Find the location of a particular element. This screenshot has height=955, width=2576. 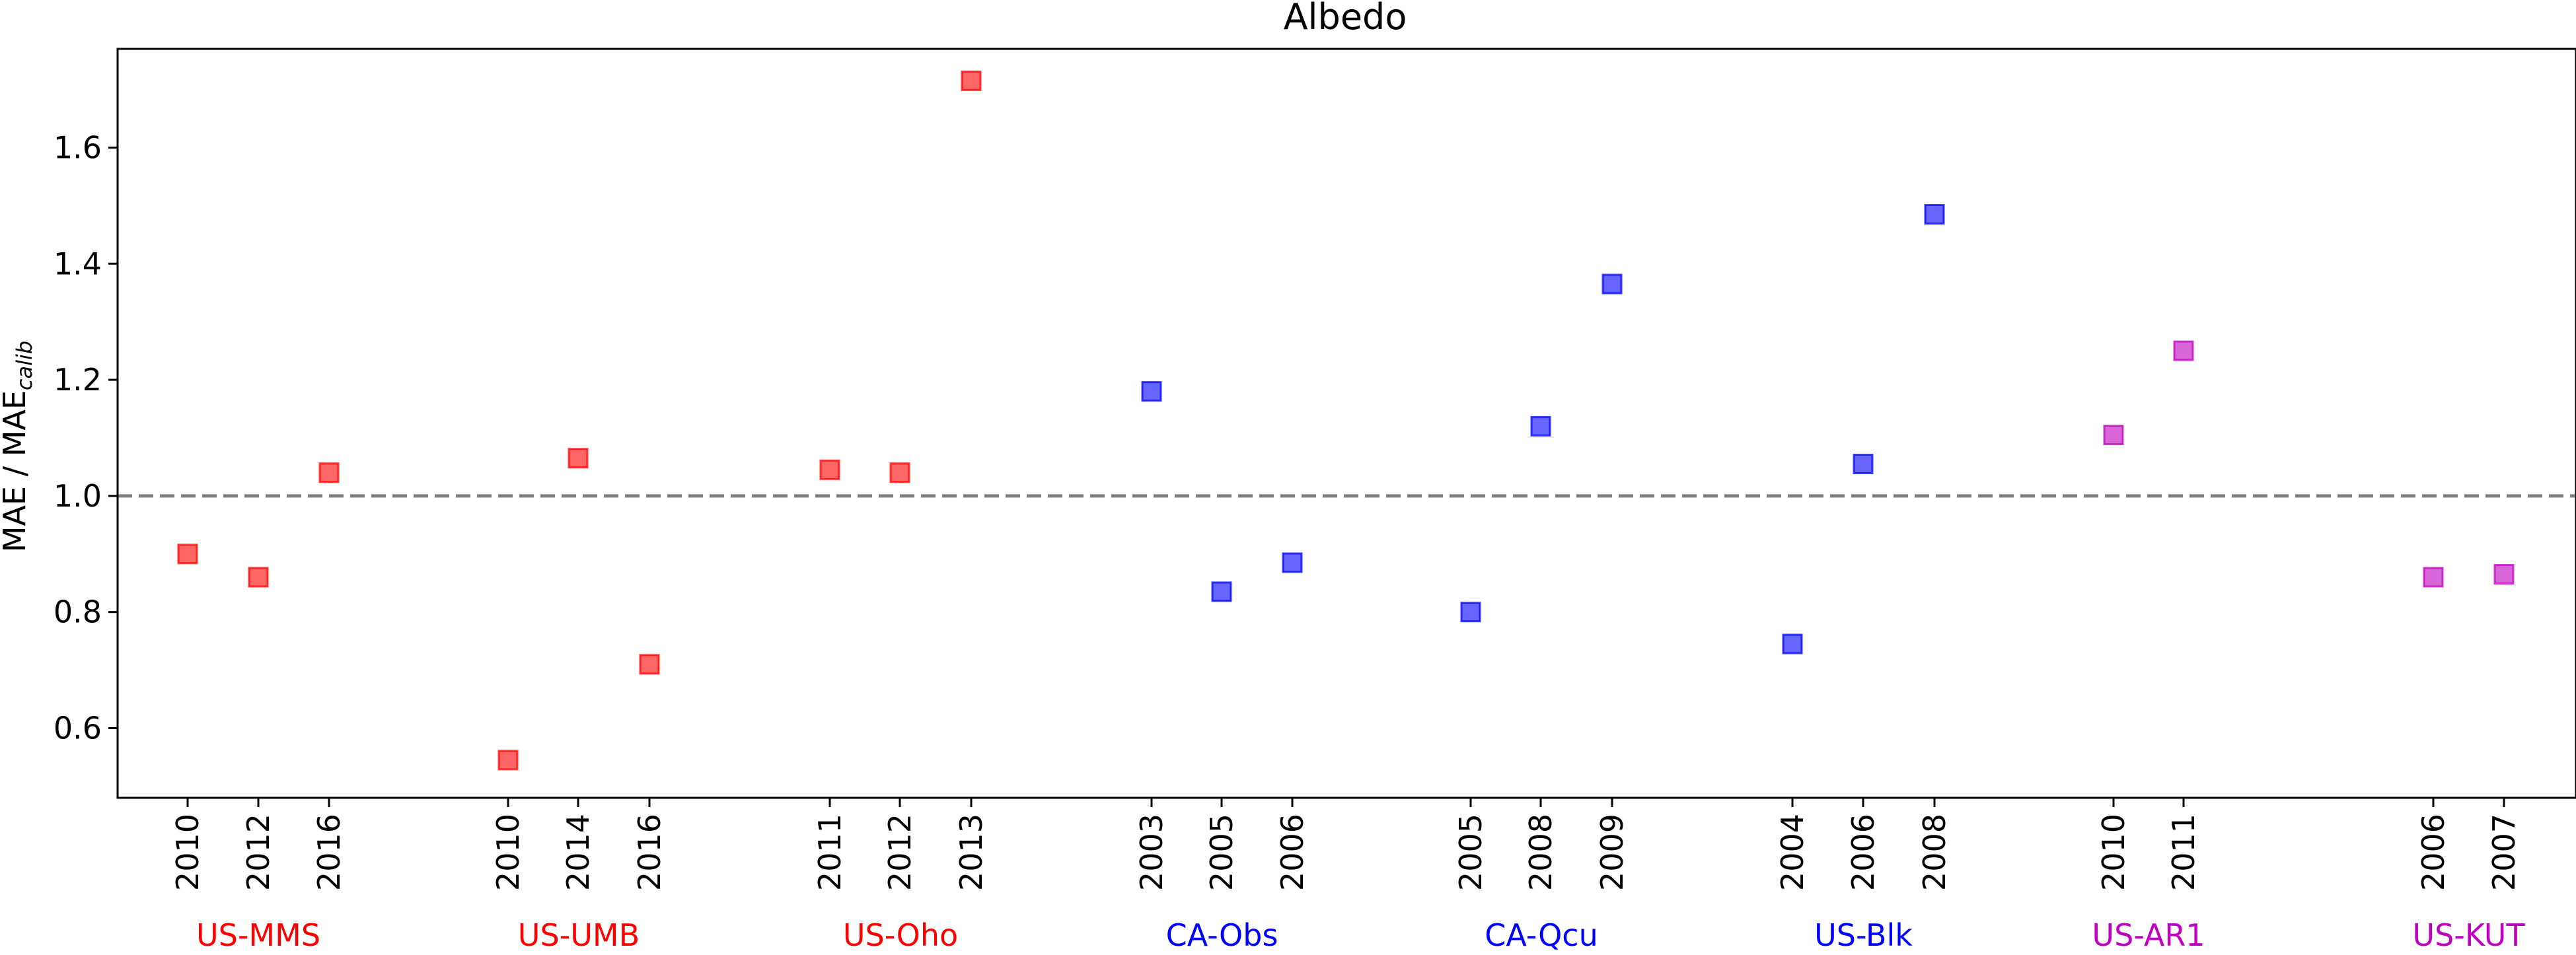

group-label: CA-Obs is located at coordinates (1222, 935).